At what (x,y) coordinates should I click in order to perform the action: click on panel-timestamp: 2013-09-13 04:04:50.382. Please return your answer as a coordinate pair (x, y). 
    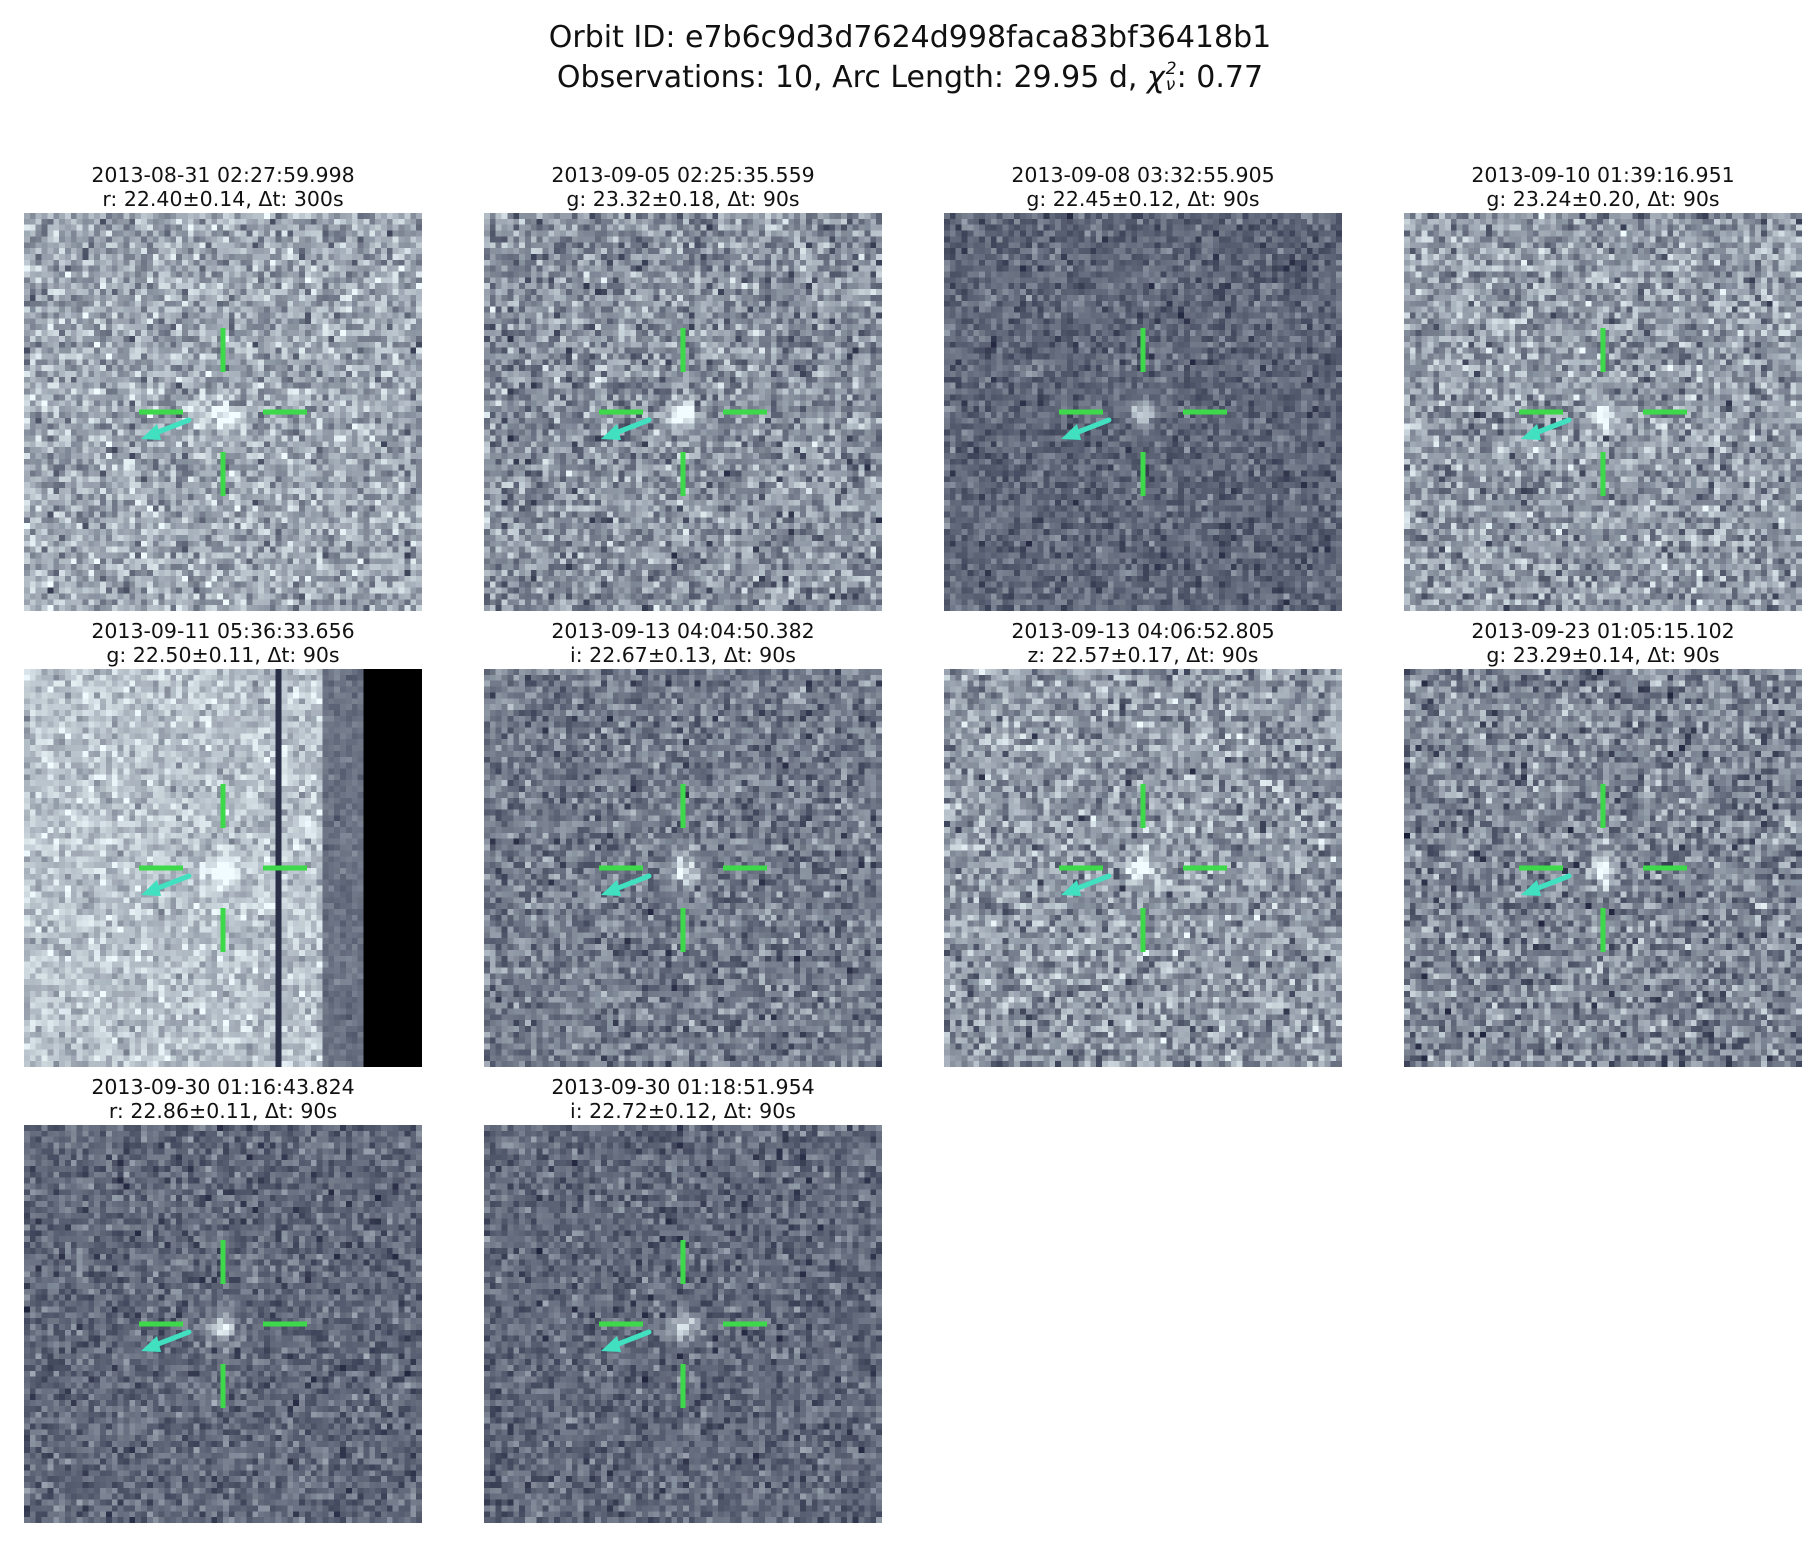
    Looking at the image, I should click on (683, 631).